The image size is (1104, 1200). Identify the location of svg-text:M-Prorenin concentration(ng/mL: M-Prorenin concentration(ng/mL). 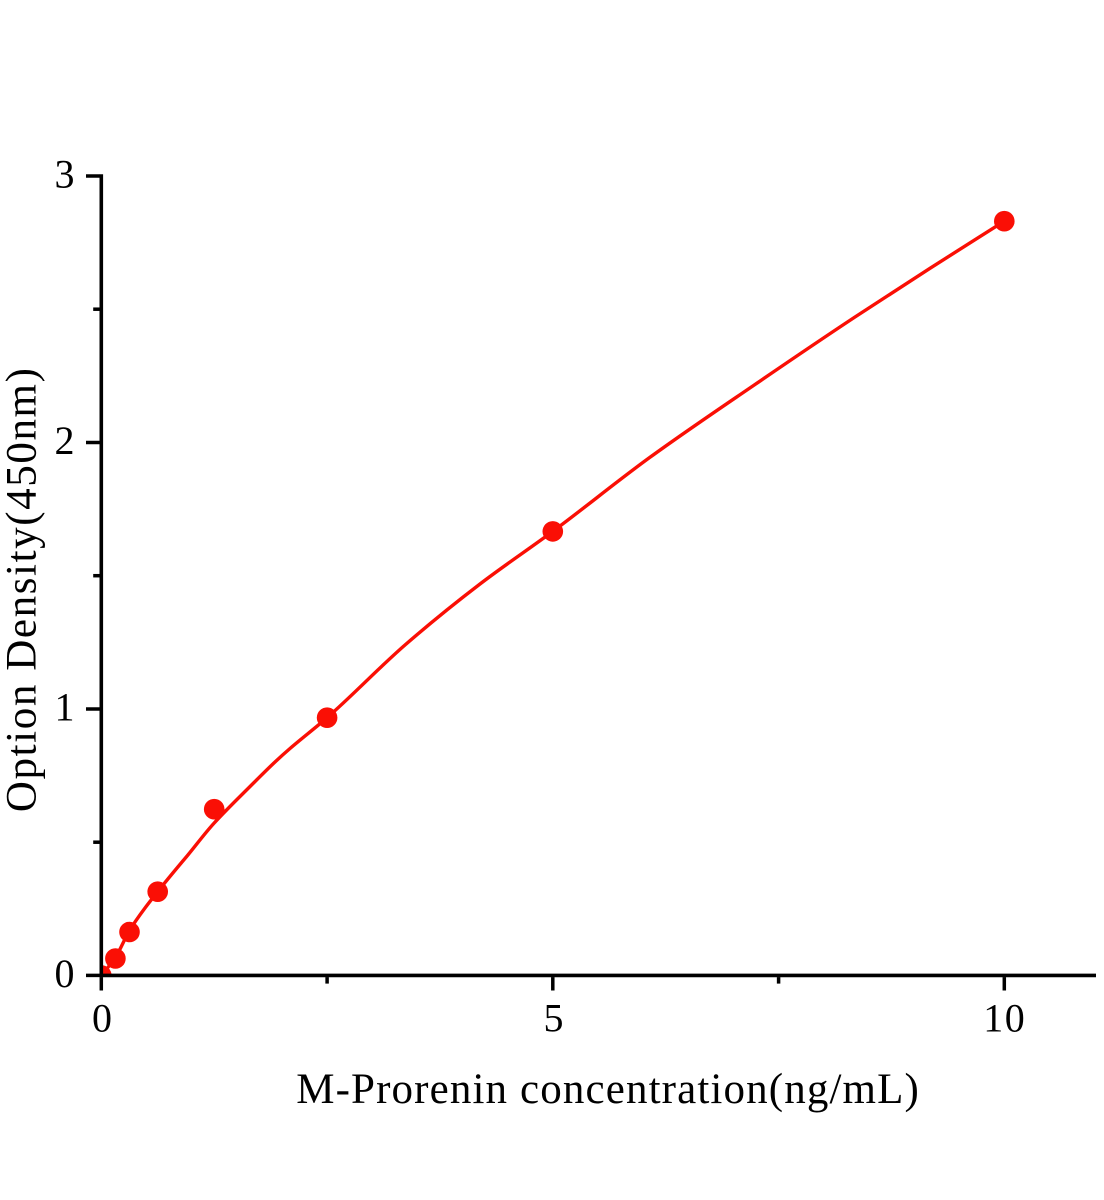
(608, 1089).